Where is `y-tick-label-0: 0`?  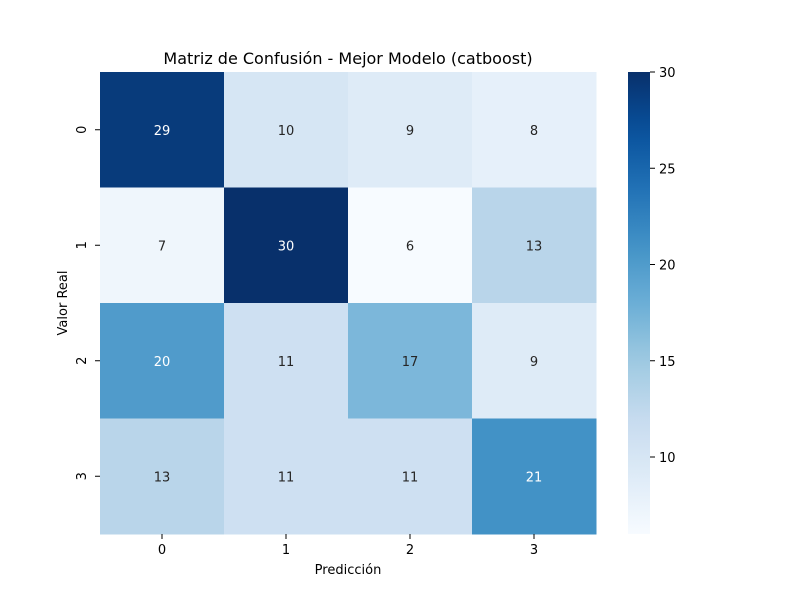 y-tick-label-0: 0 is located at coordinates (82, 130).